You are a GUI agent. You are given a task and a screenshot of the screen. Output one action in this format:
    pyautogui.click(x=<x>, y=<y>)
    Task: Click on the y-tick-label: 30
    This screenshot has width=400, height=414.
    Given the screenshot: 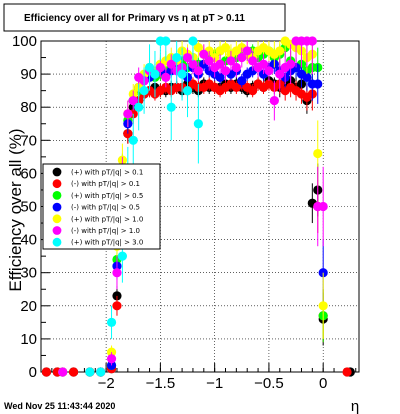 What is the action you would take?
    pyautogui.click(x=28, y=273)
    